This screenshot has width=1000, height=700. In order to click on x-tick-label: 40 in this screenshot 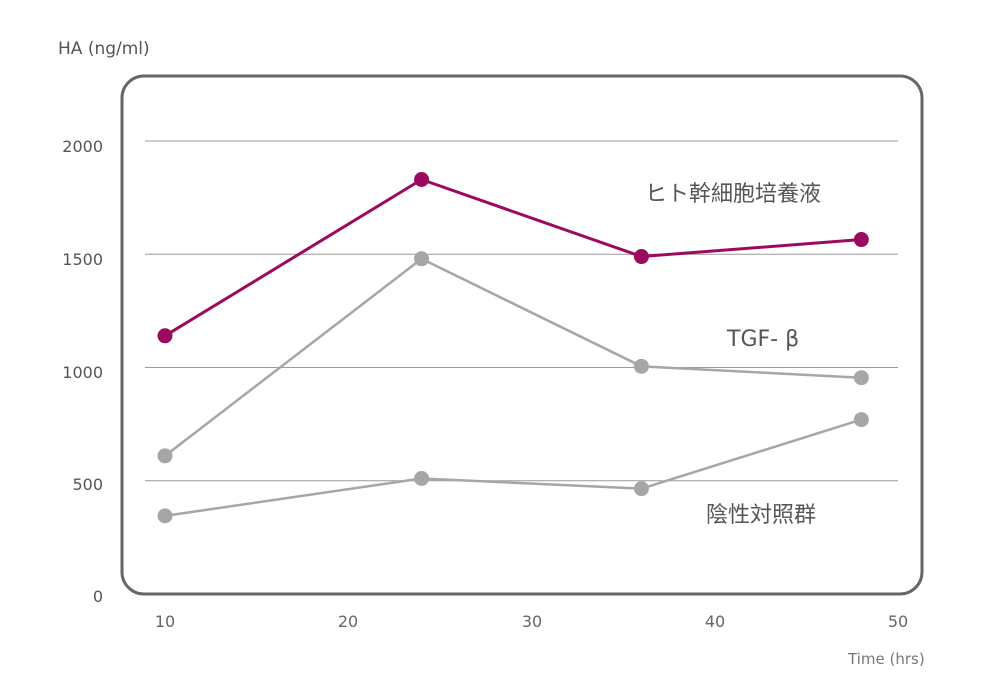, I will do `click(715, 621)`.